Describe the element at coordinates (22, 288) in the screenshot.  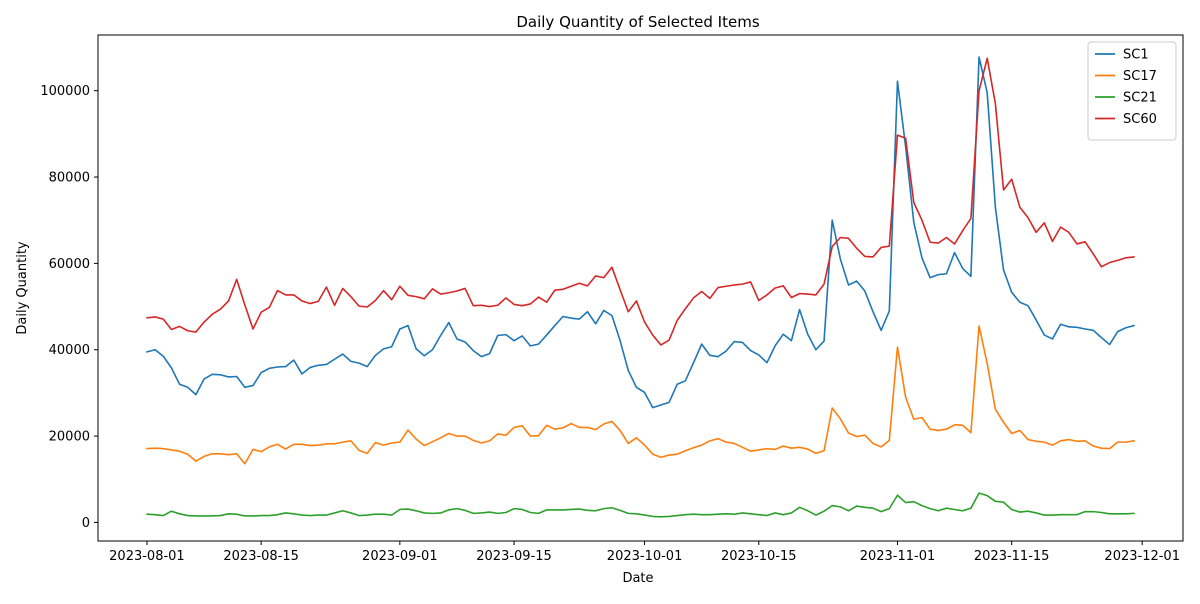
I see `y-axis-label: Daily Quantity` at that location.